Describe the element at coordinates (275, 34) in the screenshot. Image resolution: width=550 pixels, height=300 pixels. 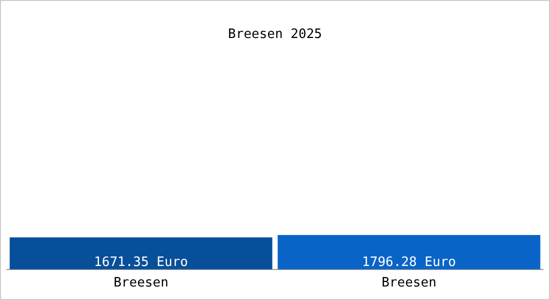
I see `chart-title: Breesen 2025` at that location.